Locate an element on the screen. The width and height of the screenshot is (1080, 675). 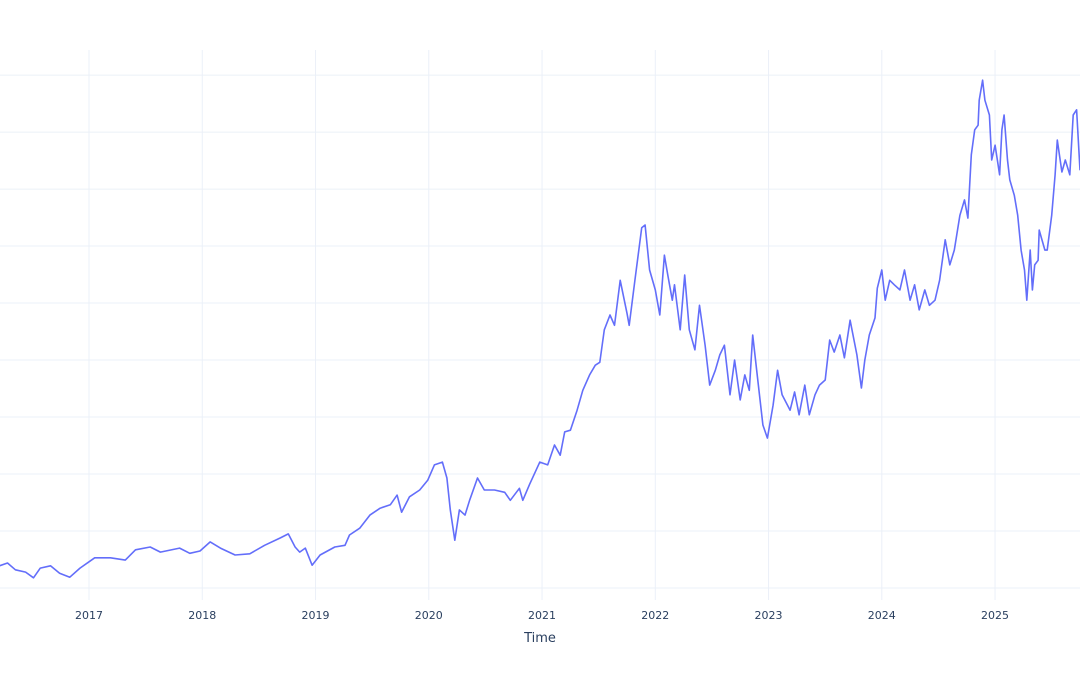
x-tick-label: 2024 is located at coordinates (882, 615).